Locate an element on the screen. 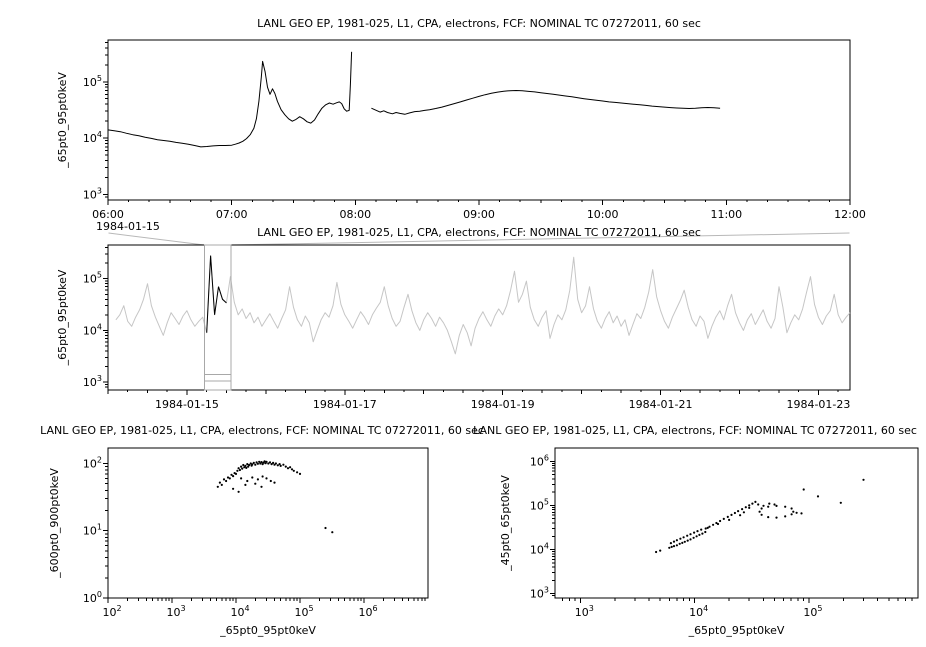  svg-text: 08:00 is located at coordinates (355, 214).